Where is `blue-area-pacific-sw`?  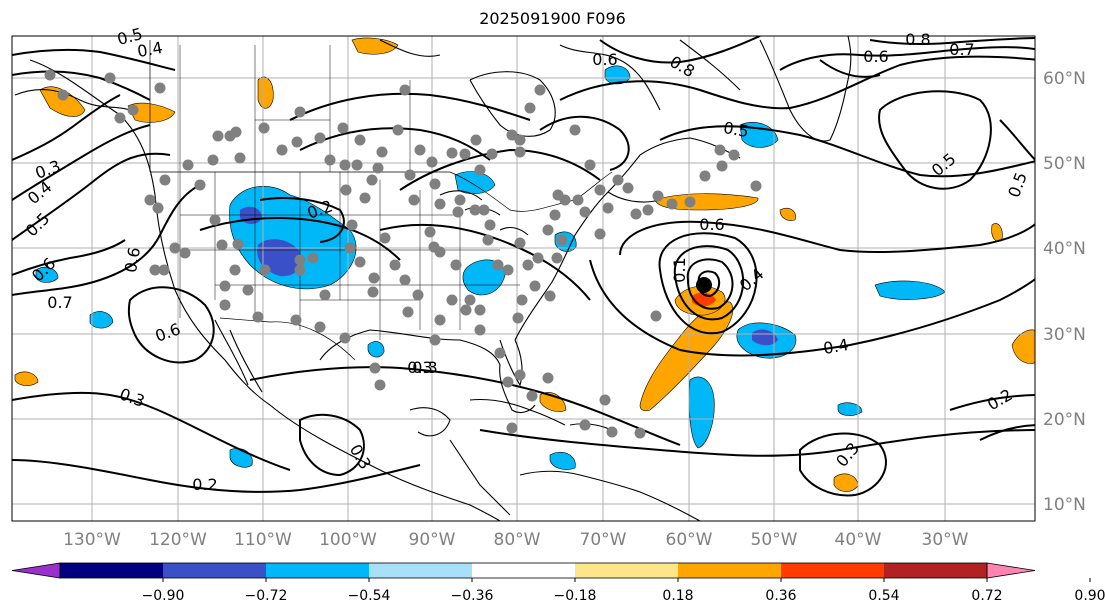 blue-area-pacific-sw is located at coordinates (101, 320).